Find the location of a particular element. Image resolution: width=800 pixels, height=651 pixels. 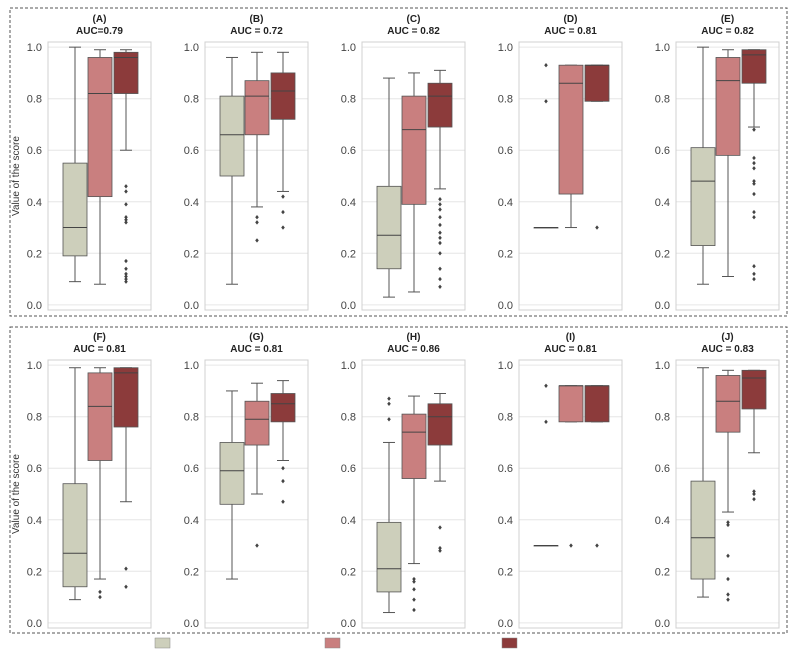

panel-e: (E)AUC = 0.82 0.0 0.2 0.4 0.6 0.8 1.0 is located at coordinates (717, 163).